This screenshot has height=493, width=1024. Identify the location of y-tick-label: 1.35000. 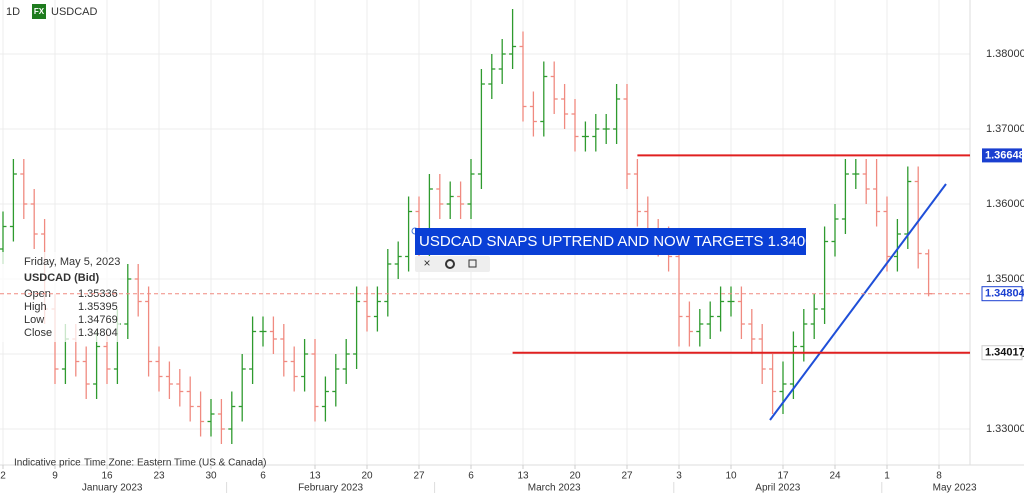
(1005, 279).